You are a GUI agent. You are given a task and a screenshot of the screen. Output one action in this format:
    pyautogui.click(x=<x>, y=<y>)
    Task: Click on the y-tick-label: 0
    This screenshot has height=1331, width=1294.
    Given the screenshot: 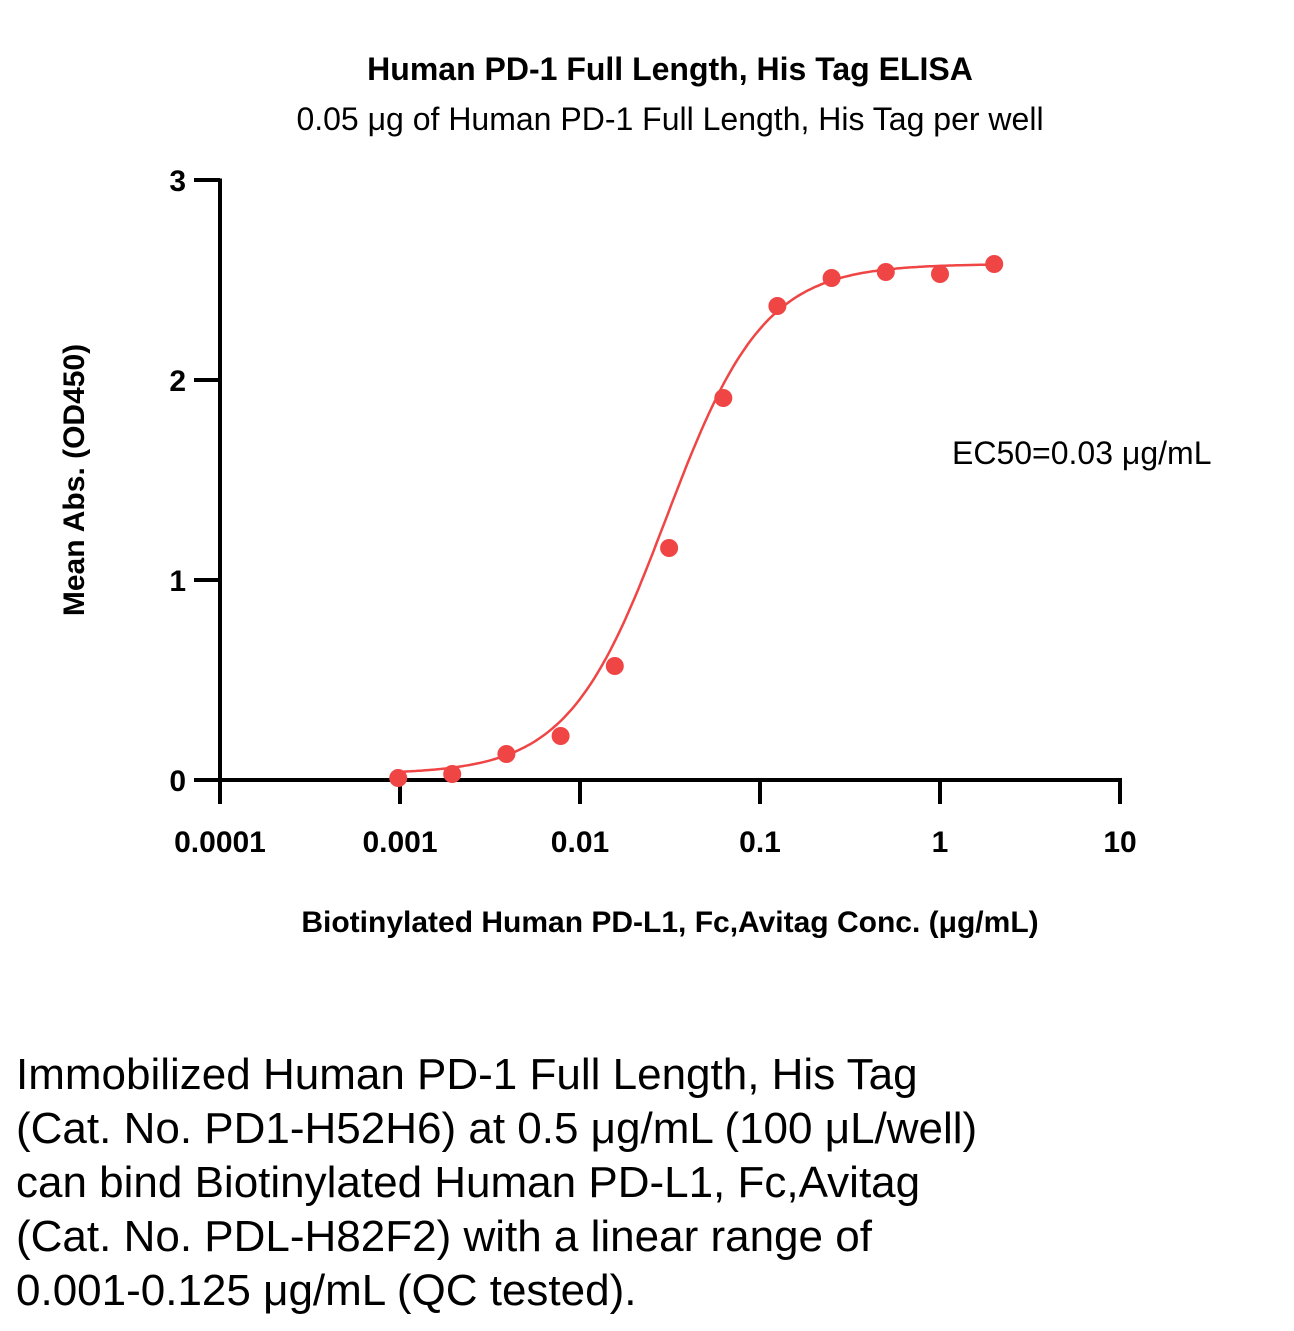 What is the action you would take?
    pyautogui.click(x=177, y=781)
    